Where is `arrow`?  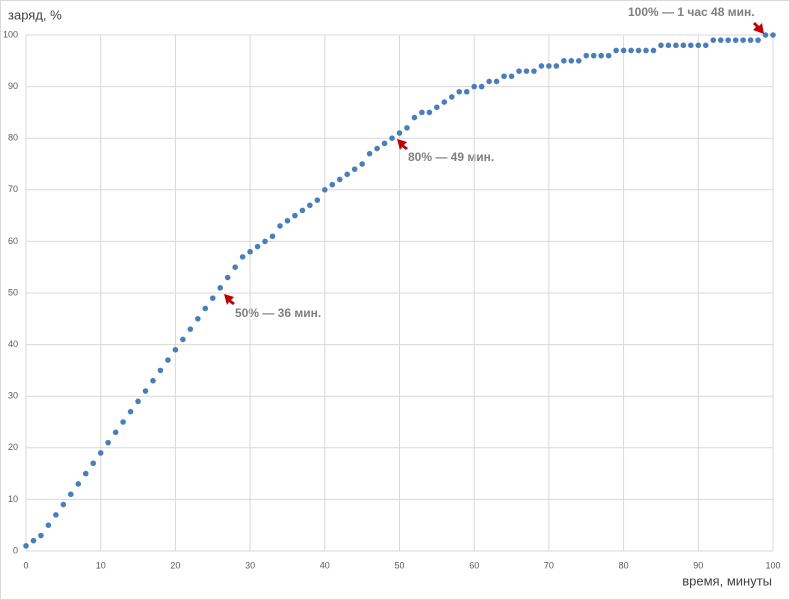 arrow is located at coordinates (758, 28).